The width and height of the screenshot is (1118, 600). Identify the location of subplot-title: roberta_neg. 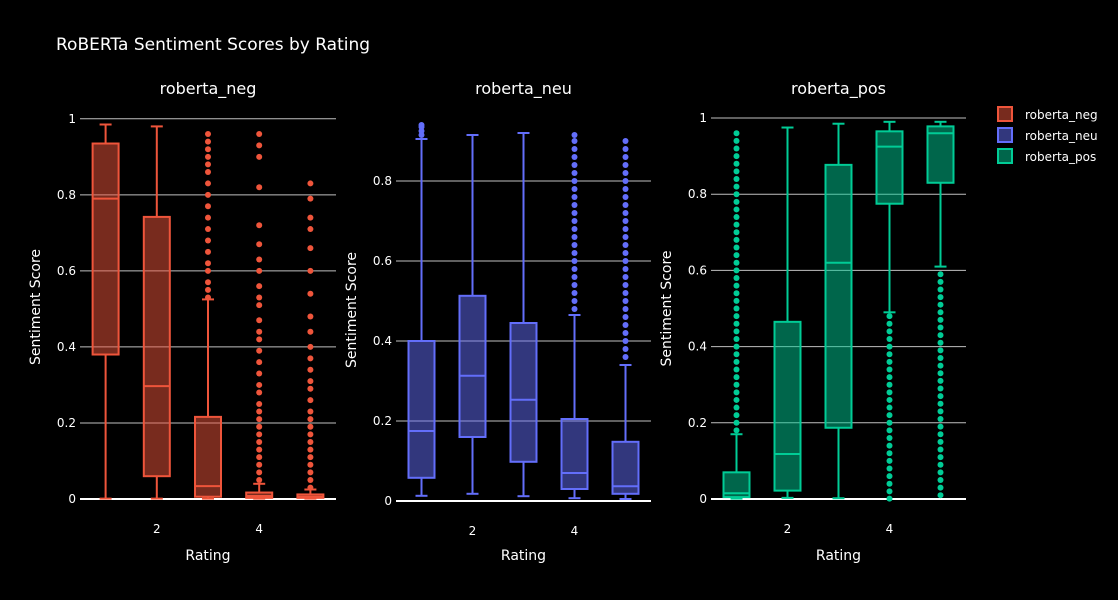
(208, 89).